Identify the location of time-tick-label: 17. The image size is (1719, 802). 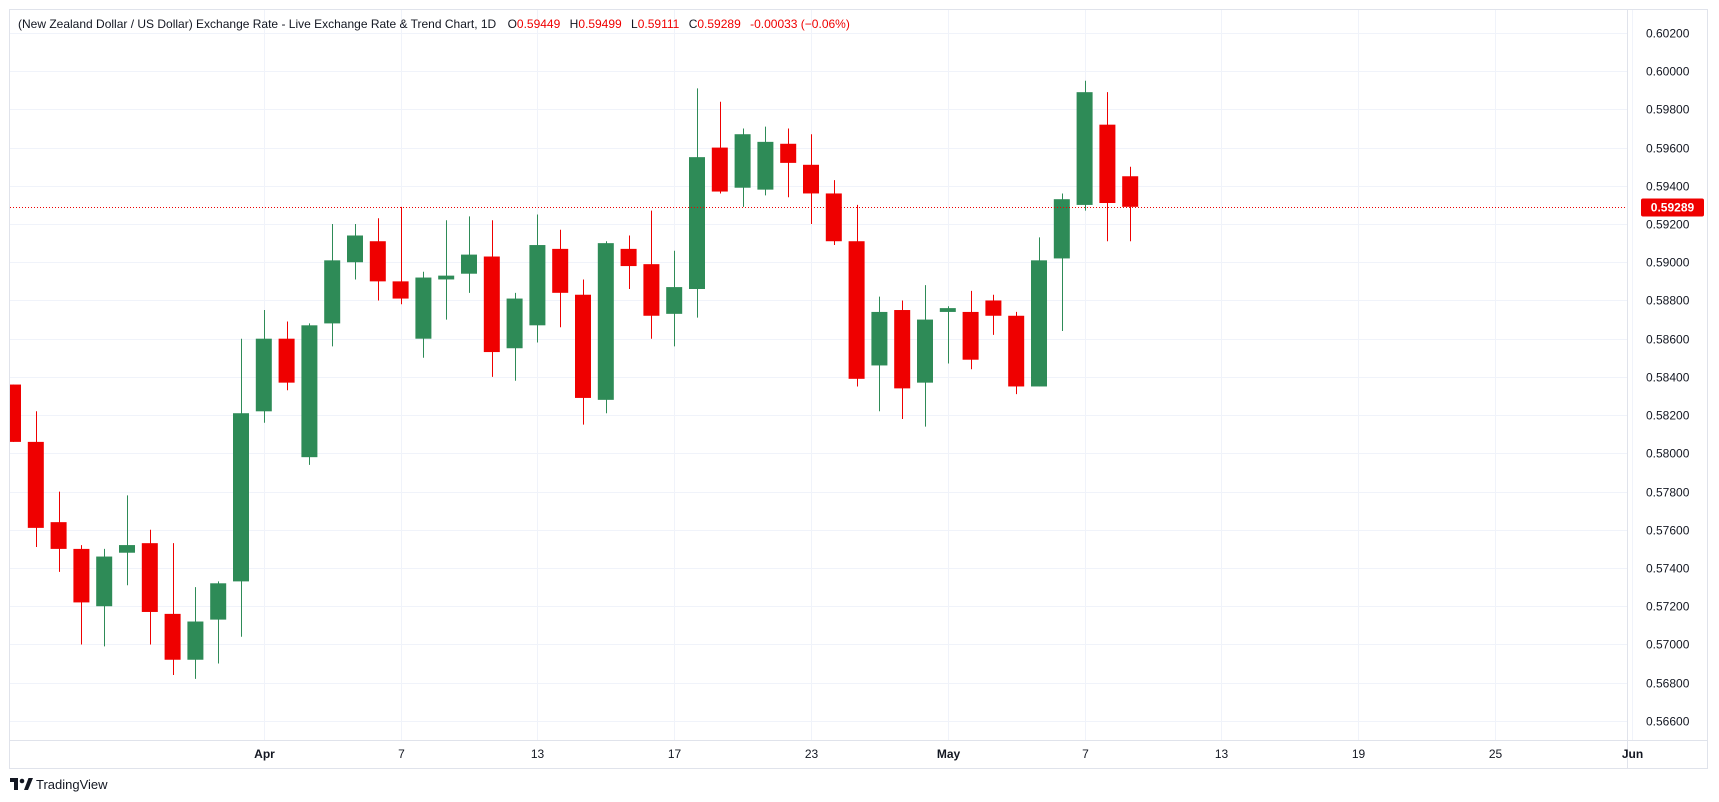
(675, 754).